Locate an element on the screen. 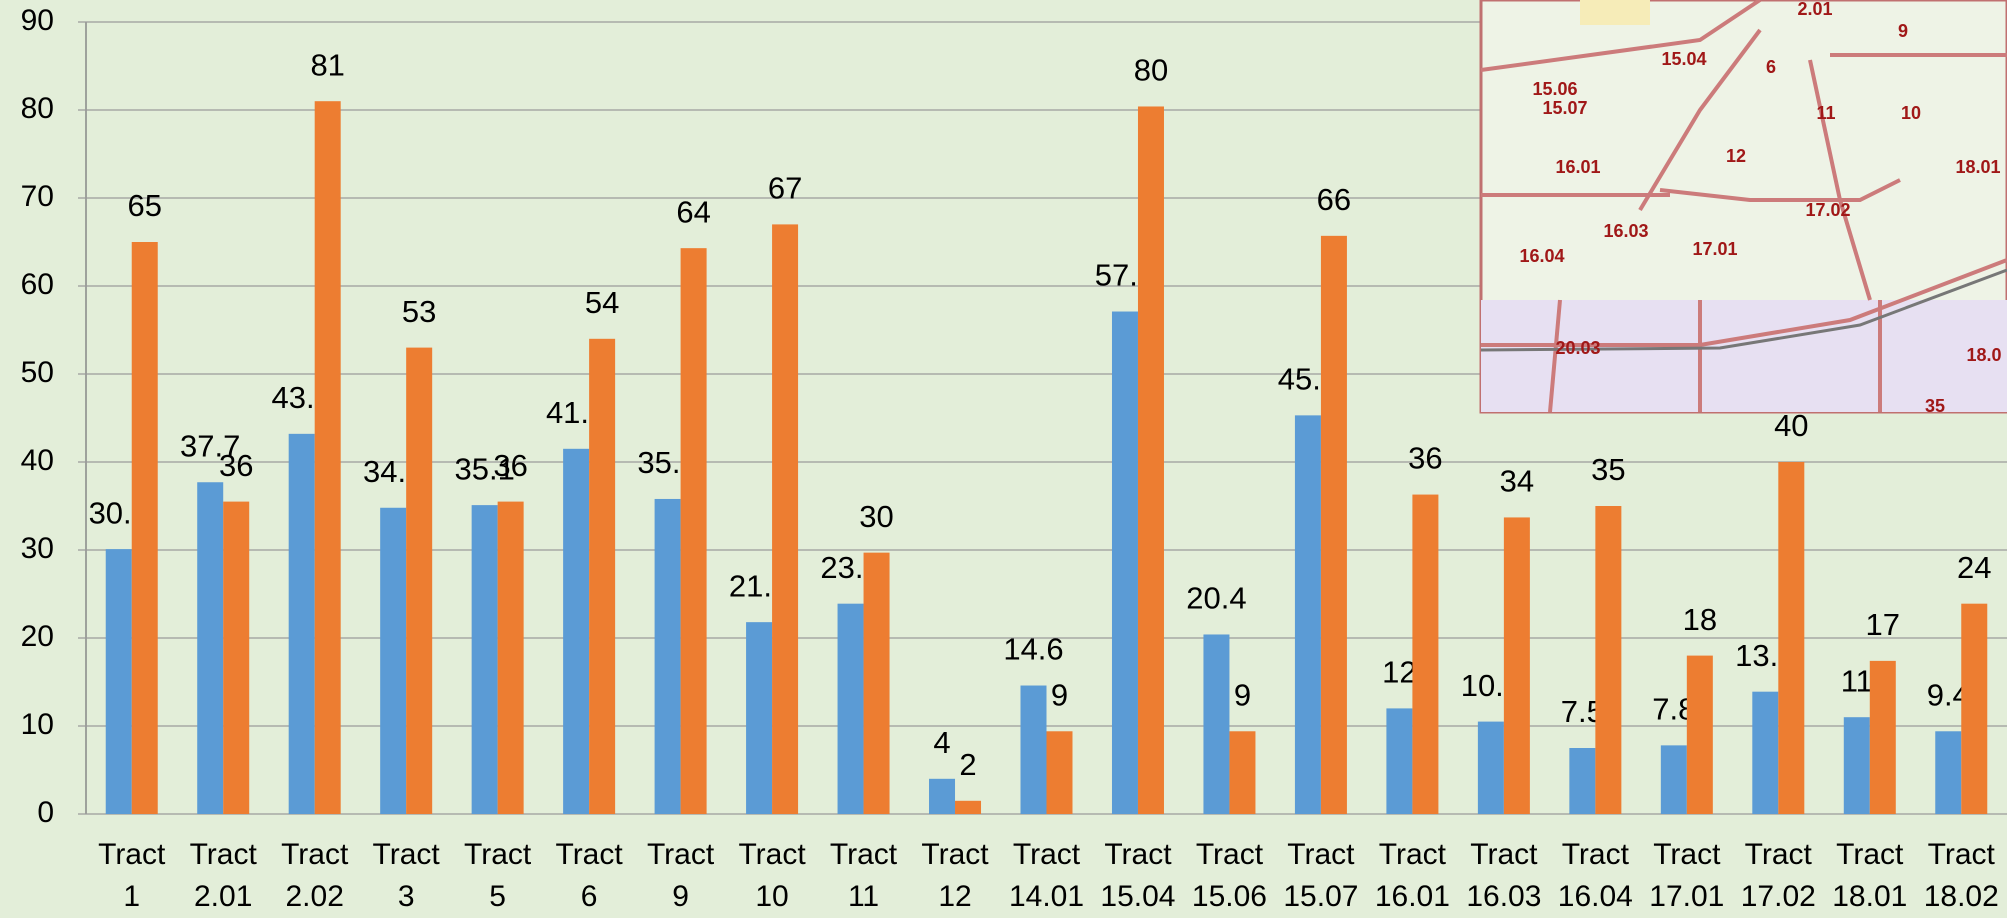 This screenshot has width=2007, height=918. y-tick-label: 50 is located at coordinates (37, 372).